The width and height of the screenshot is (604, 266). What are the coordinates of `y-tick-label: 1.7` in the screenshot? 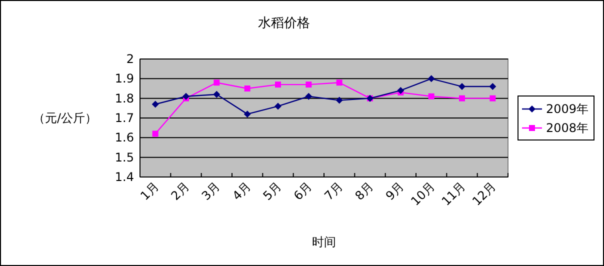 It's located at (124, 118).